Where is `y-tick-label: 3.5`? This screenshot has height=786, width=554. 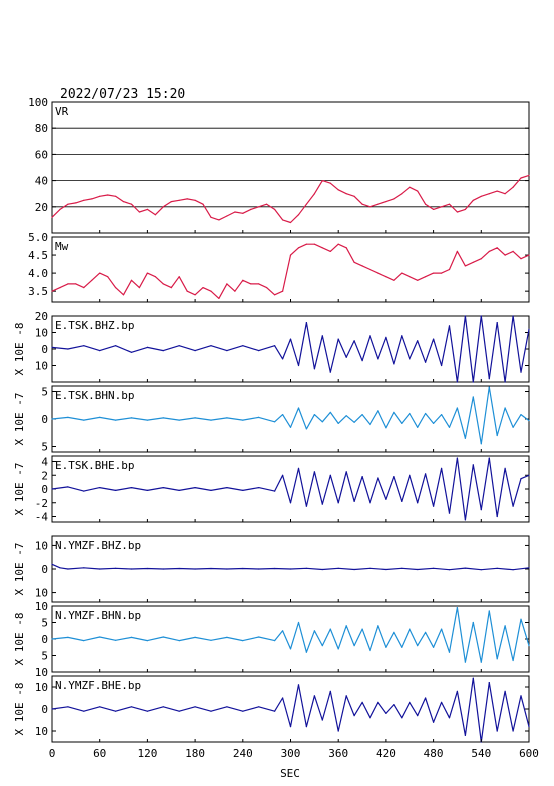 y-tick-label: 3.5 is located at coordinates (38, 291).